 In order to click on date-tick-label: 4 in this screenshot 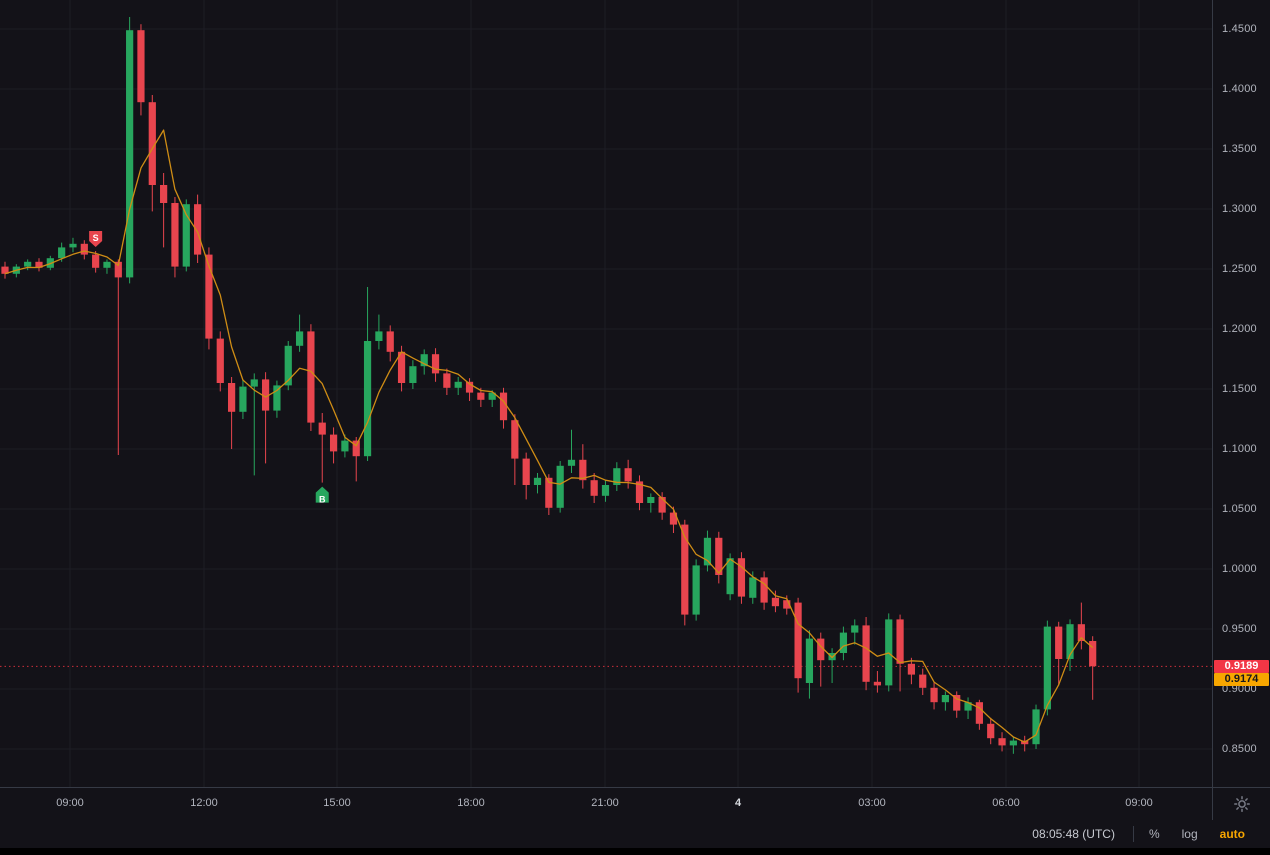, I will do `click(738, 803)`.